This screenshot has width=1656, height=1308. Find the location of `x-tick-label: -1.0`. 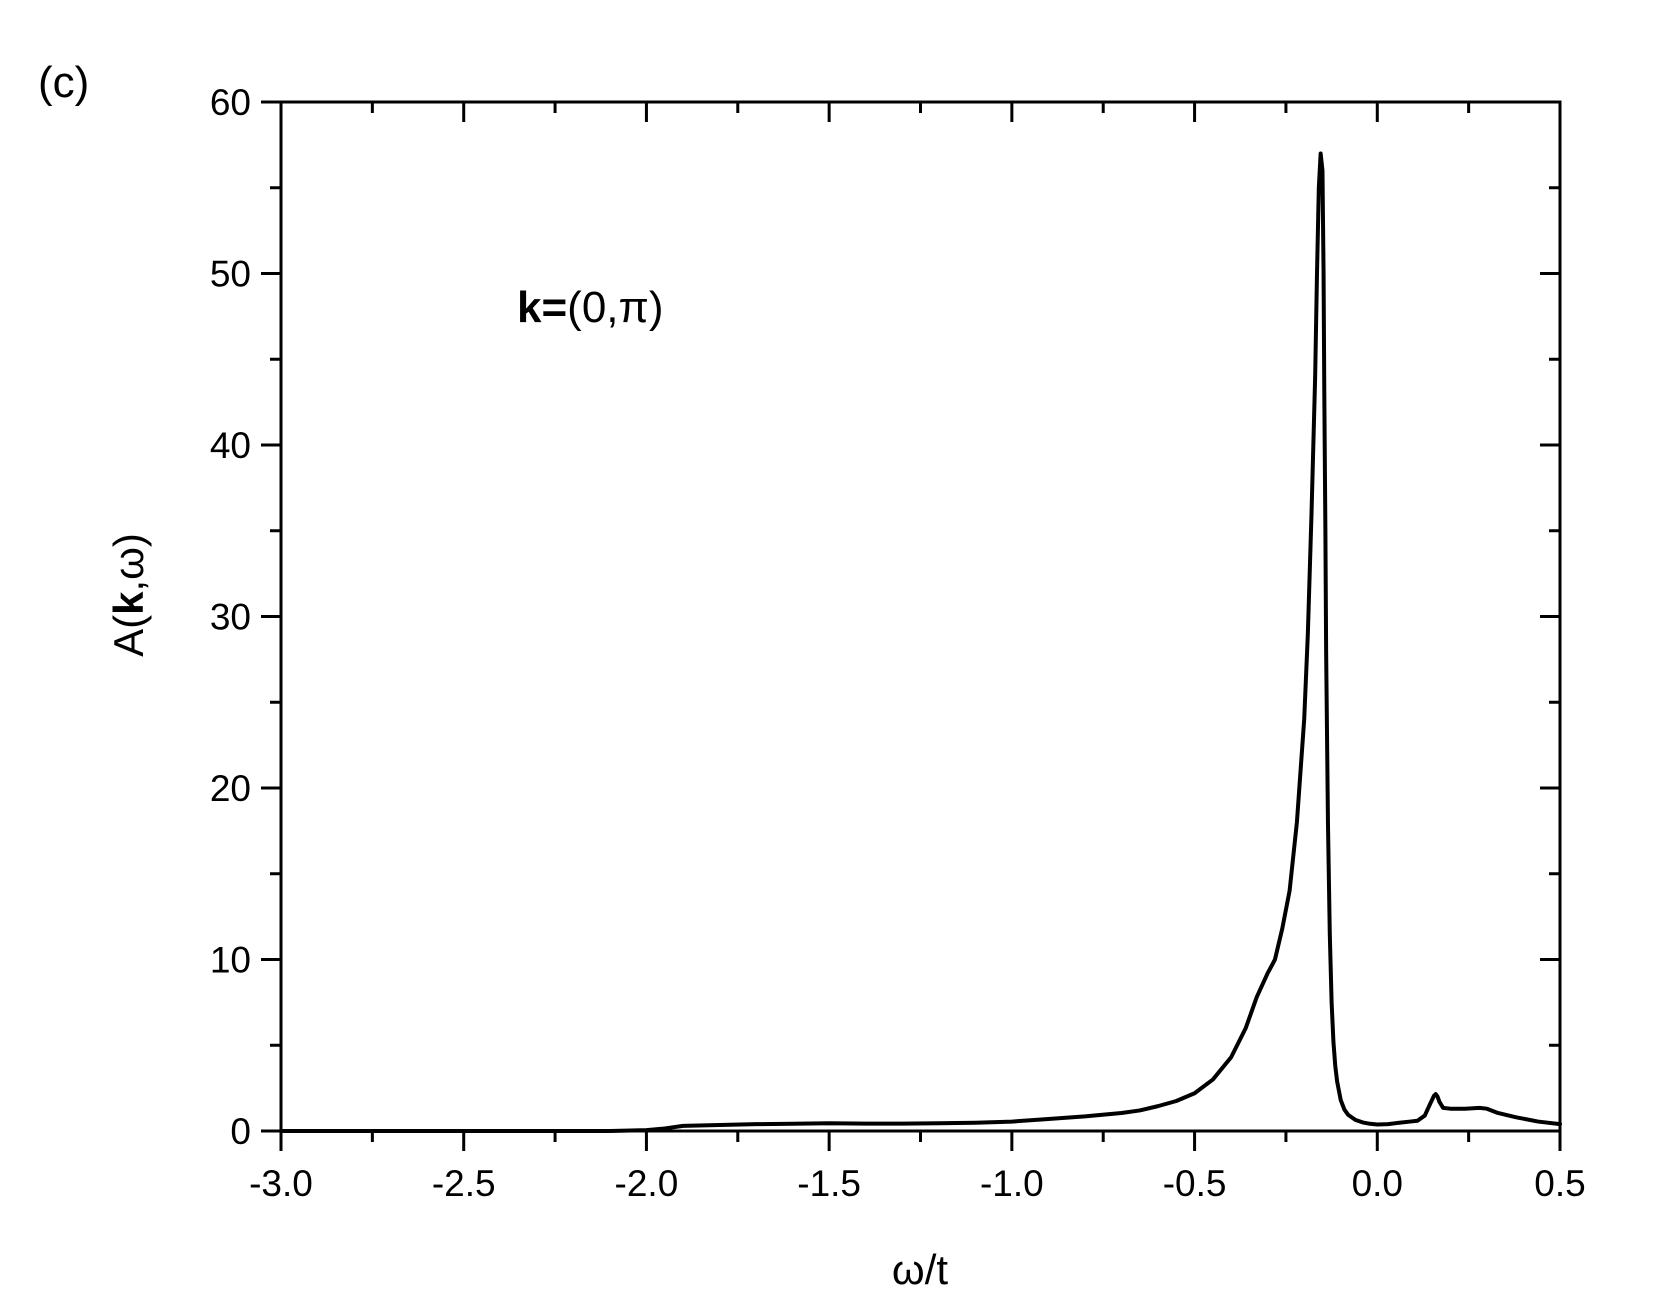

x-tick-label: -1.0 is located at coordinates (1012, 1183).